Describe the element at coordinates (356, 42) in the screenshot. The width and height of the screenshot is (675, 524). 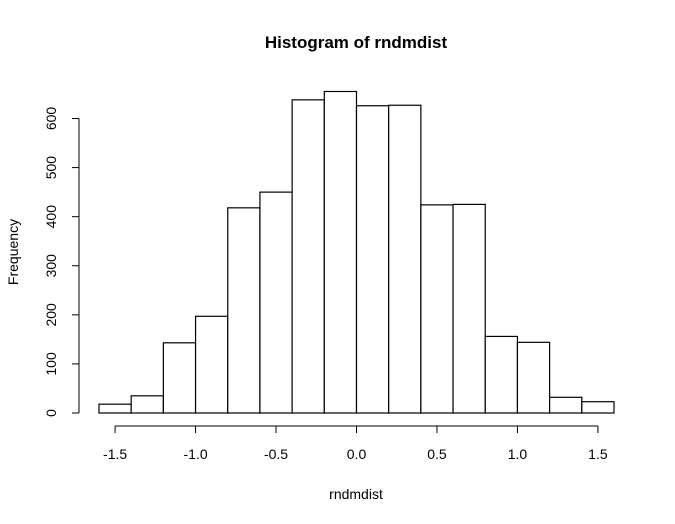
I see `chart-title: Histogram of rndmdist` at that location.